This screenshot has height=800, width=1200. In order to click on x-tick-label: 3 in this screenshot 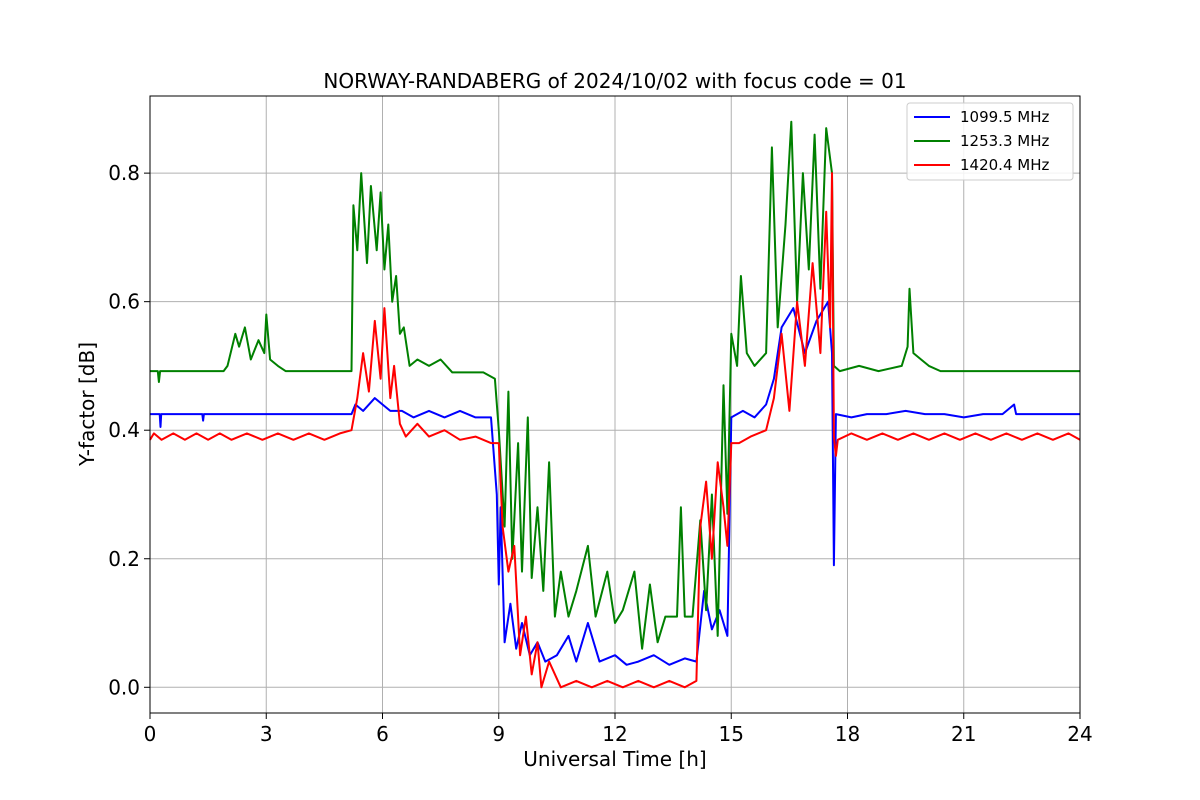, I will do `click(266, 734)`.